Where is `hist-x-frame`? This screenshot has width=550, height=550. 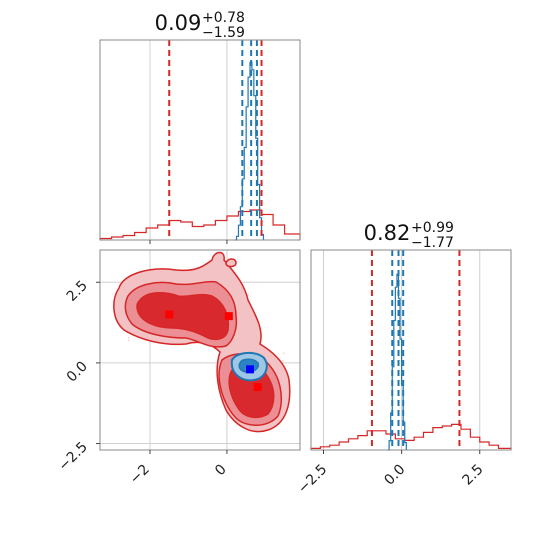 hist-x-frame is located at coordinates (200, 140).